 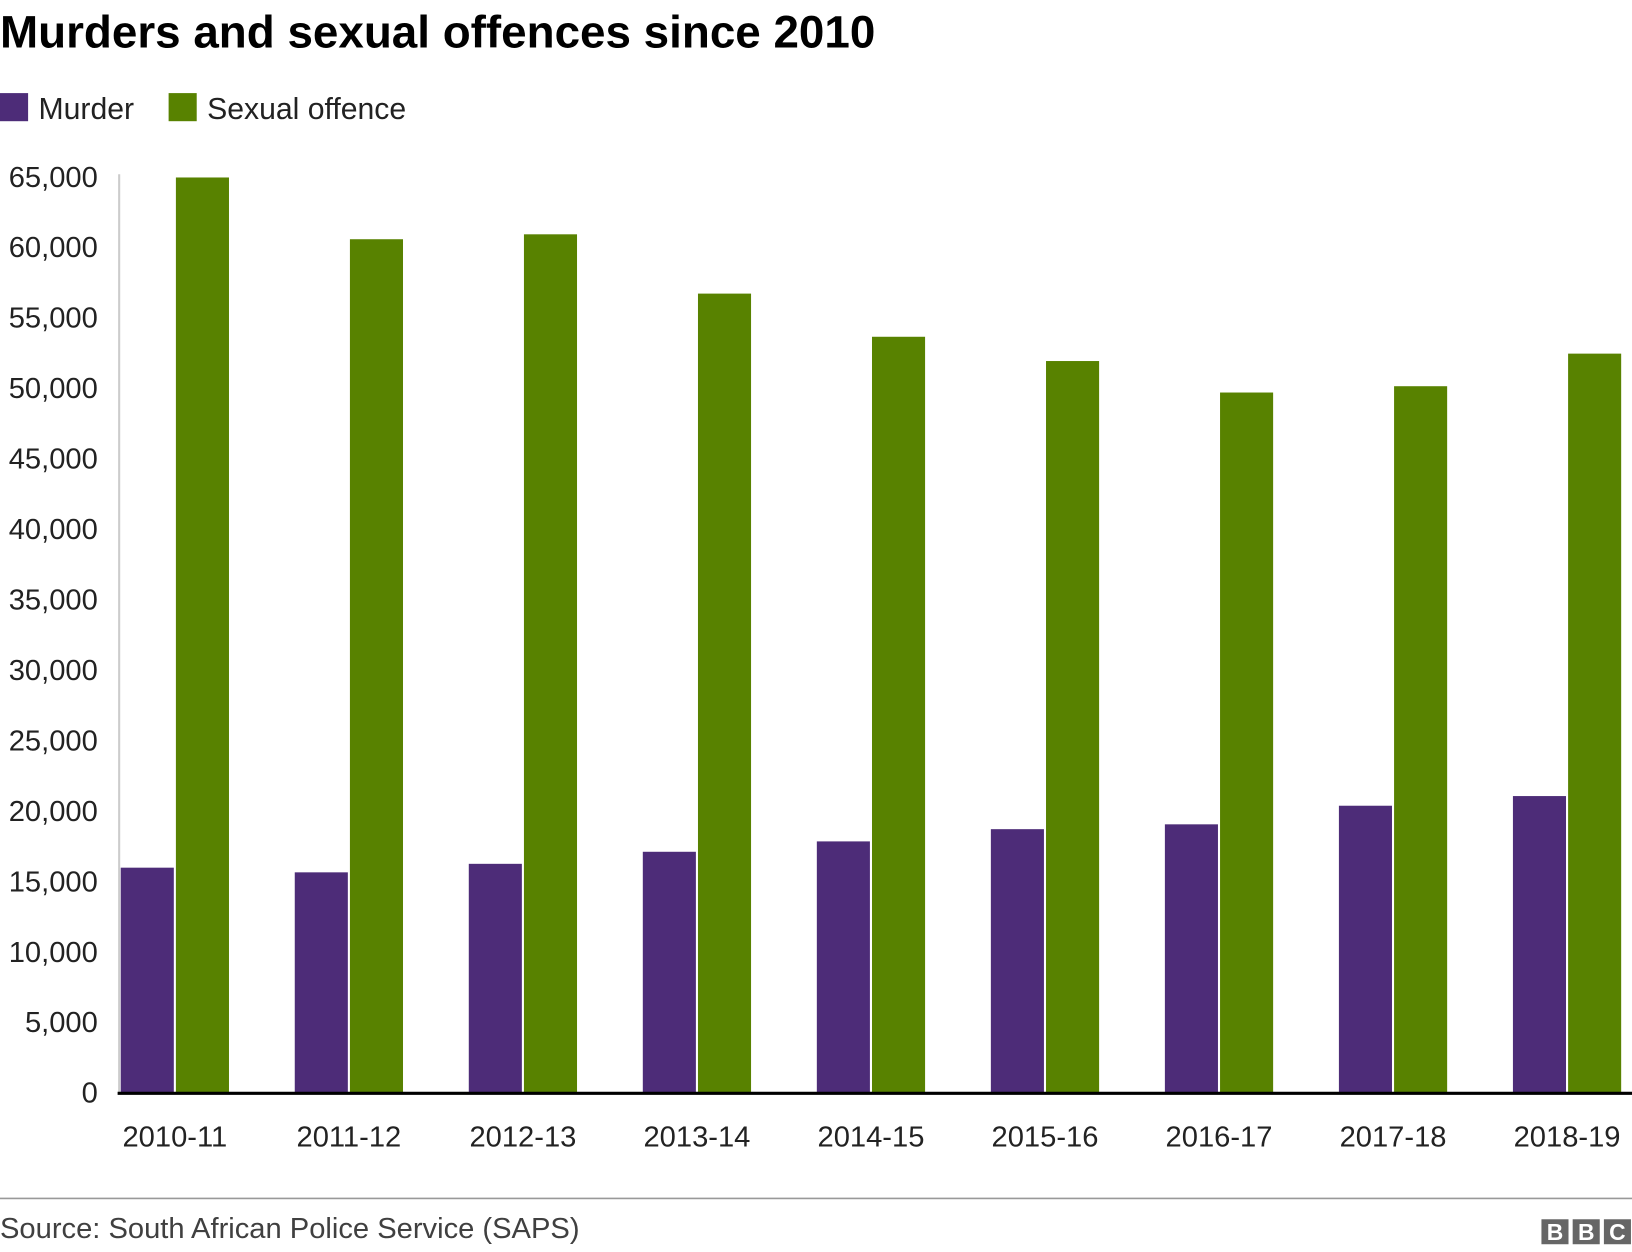 I want to click on y-tick-label: 0, so click(x=90, y=1094).